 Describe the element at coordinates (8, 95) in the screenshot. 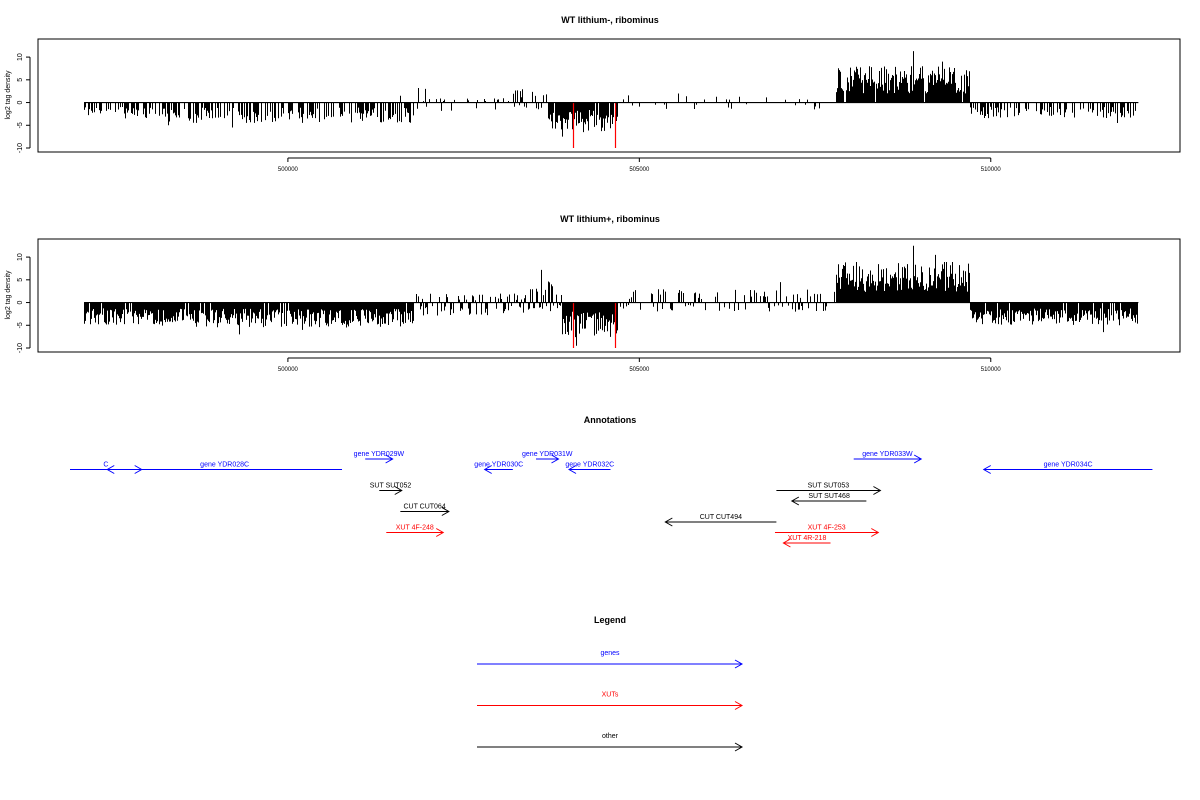

I see `panel-1-ylabel: log2 tag density` at that location.